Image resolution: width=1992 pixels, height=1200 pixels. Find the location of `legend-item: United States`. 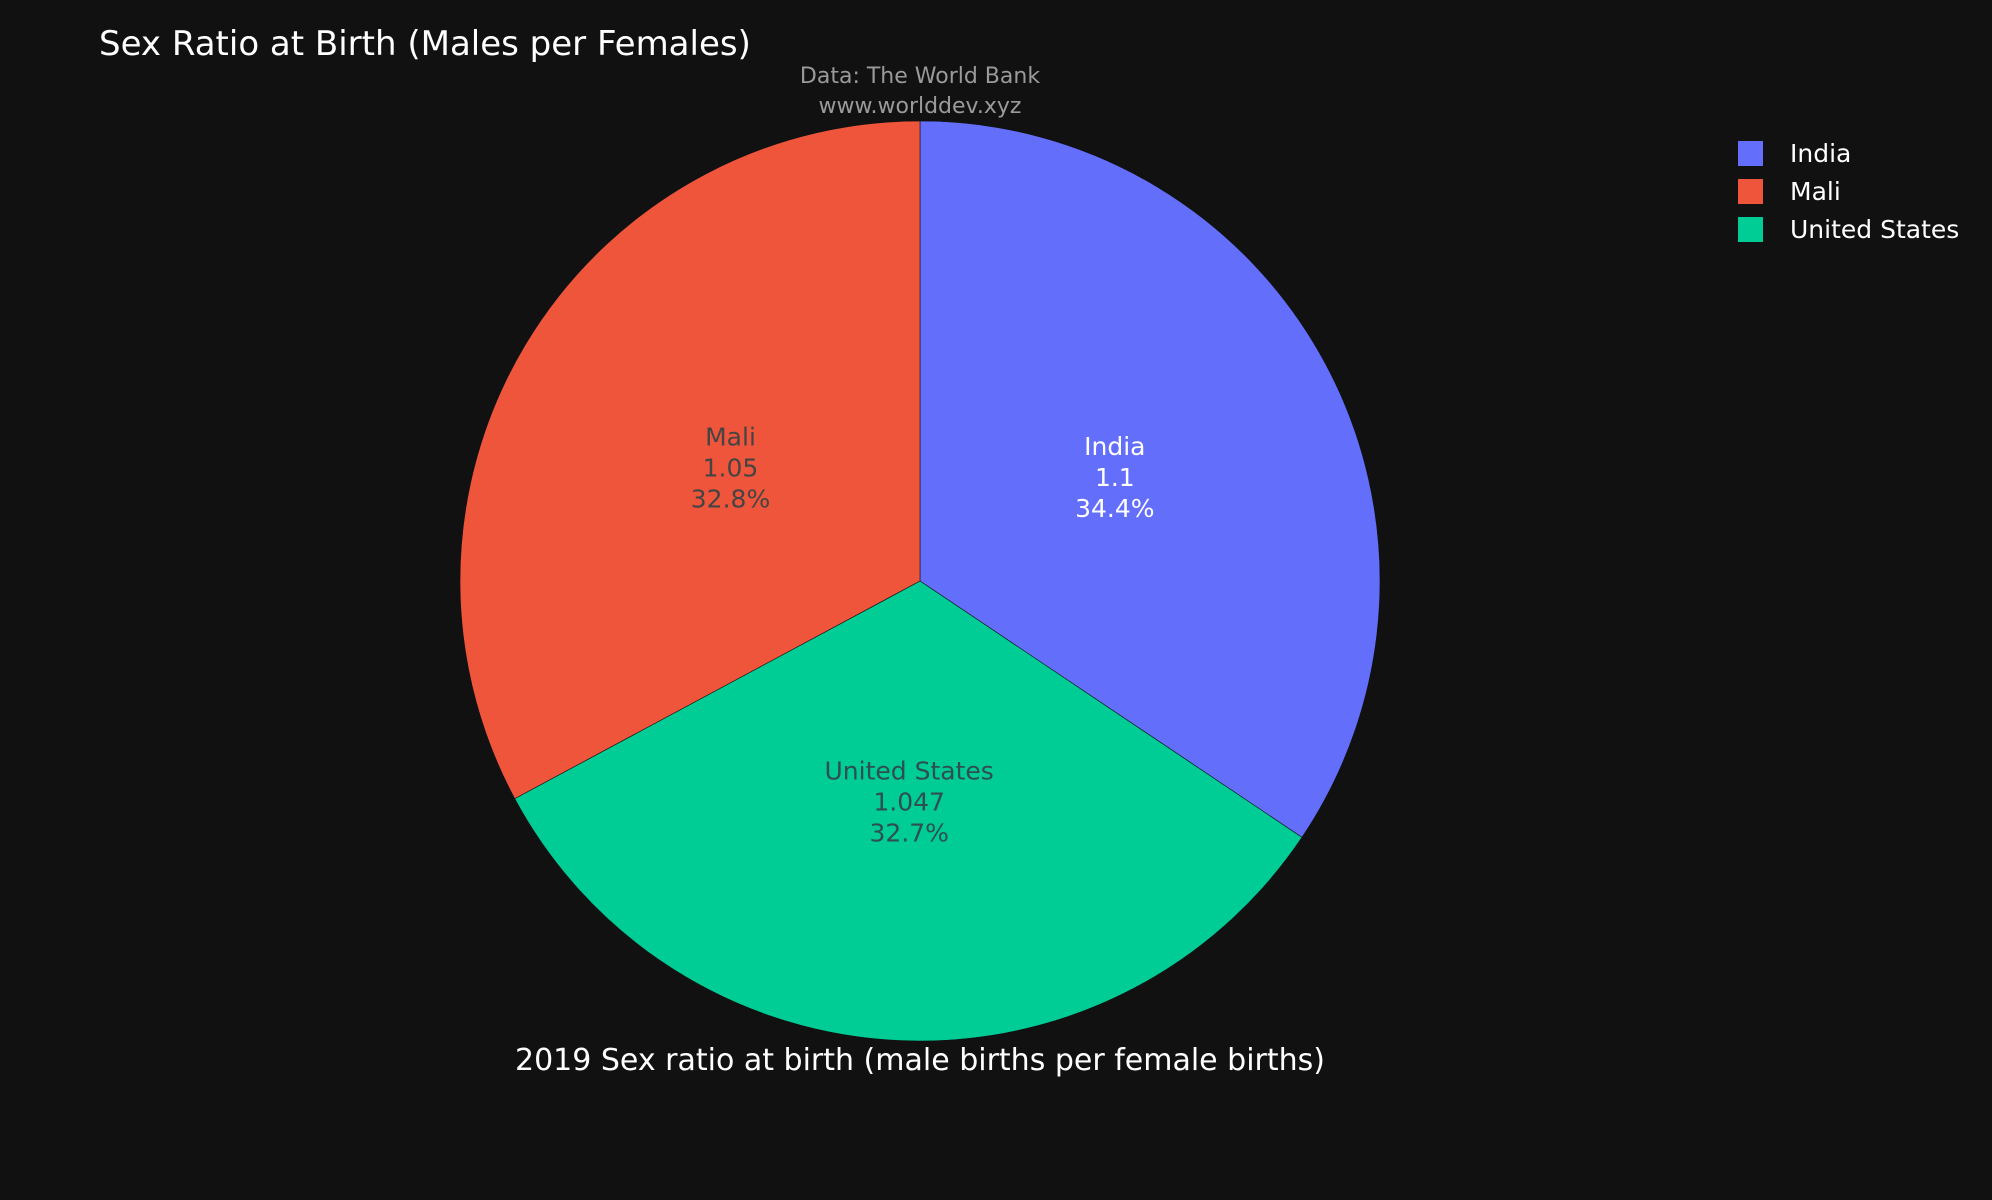

legend-item: United States is located at coordinates (1848, 229).